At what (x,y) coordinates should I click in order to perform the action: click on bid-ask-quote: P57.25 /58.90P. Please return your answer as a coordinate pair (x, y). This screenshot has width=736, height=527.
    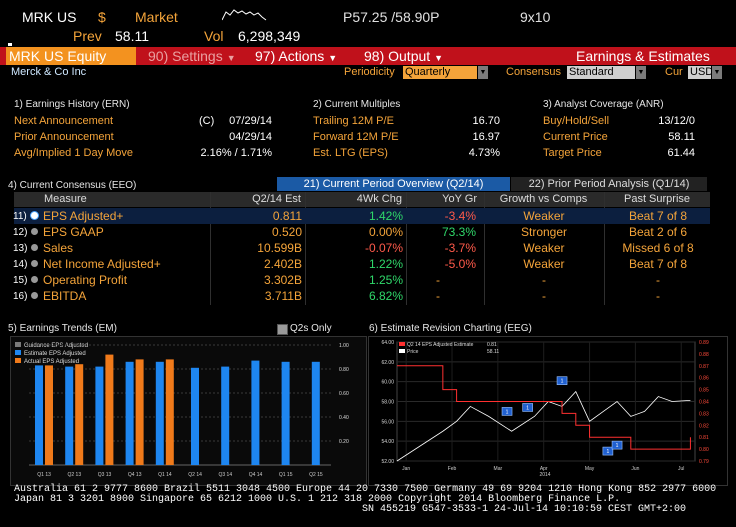
    Looking at the image, I should click on (391, 17).